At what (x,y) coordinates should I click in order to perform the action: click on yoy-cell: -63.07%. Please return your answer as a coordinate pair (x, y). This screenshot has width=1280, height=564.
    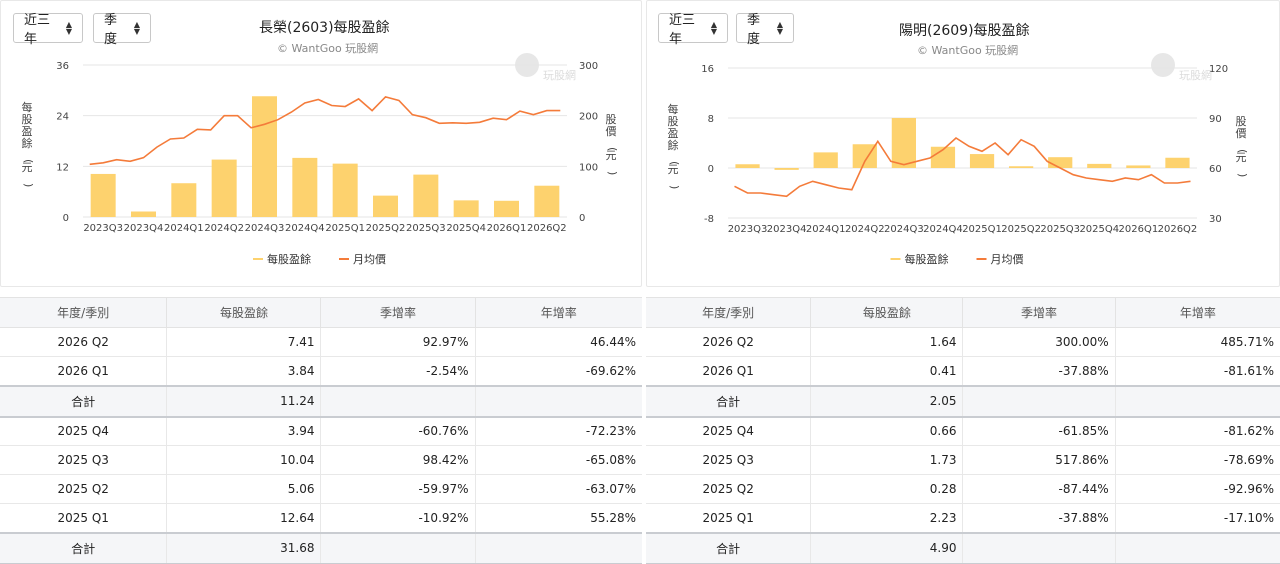
    Looking at the image, I should click on (558, 489).